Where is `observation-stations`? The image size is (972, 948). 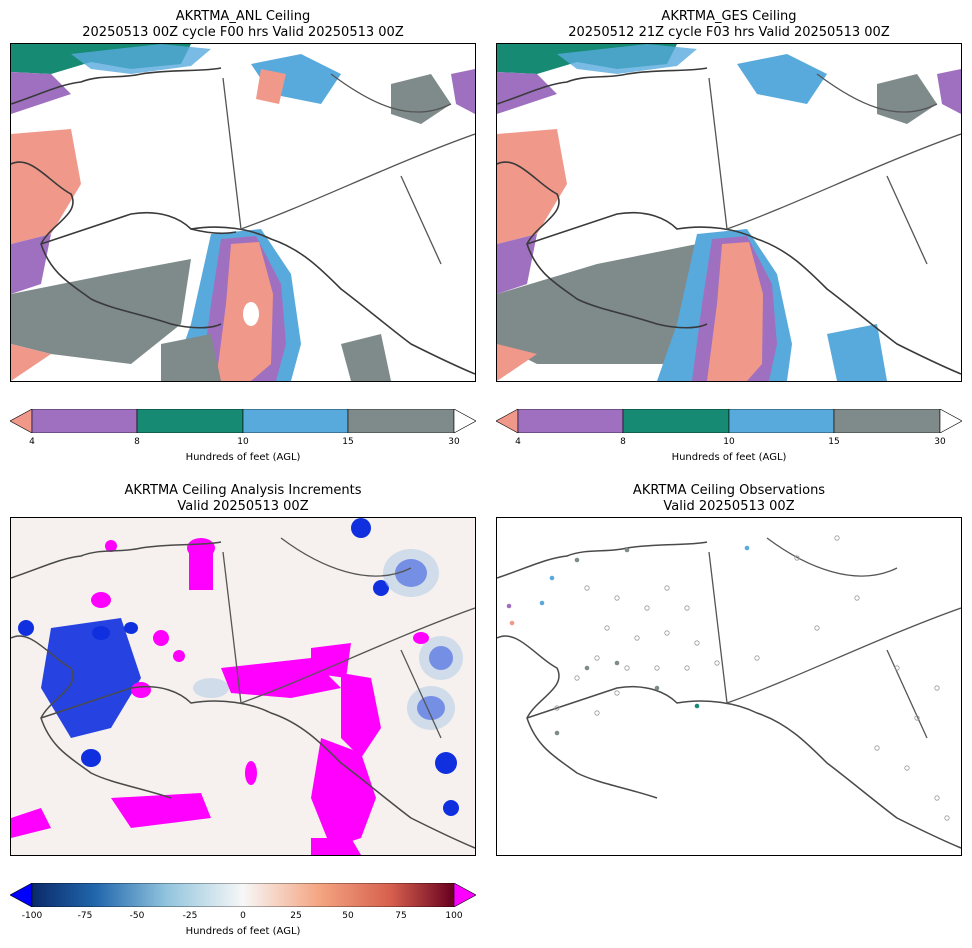
observation-stations is located at coordinates (752, 678).